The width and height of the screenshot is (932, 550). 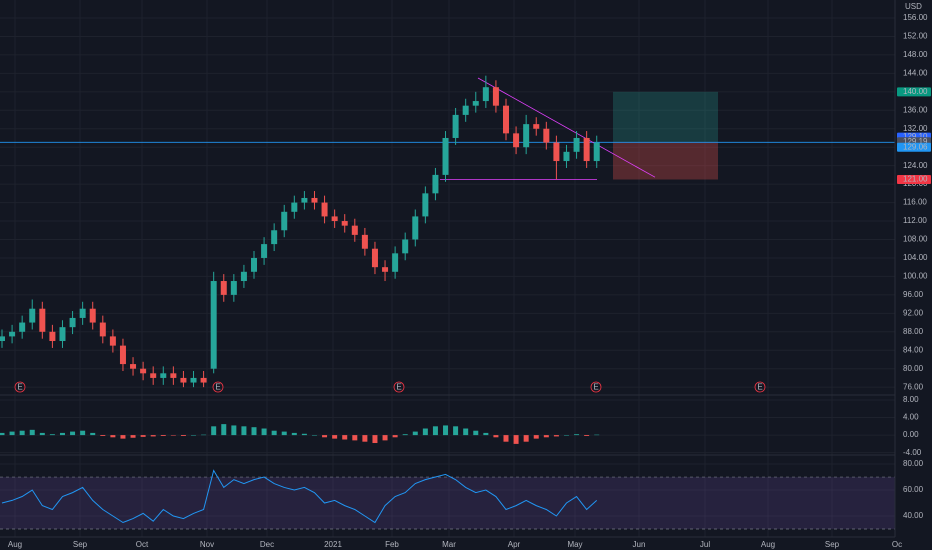 What do you see at coordinates (514, 544) in the screenshot?
I see `x-tick-label: Apr` at bounding box center [514, 544].